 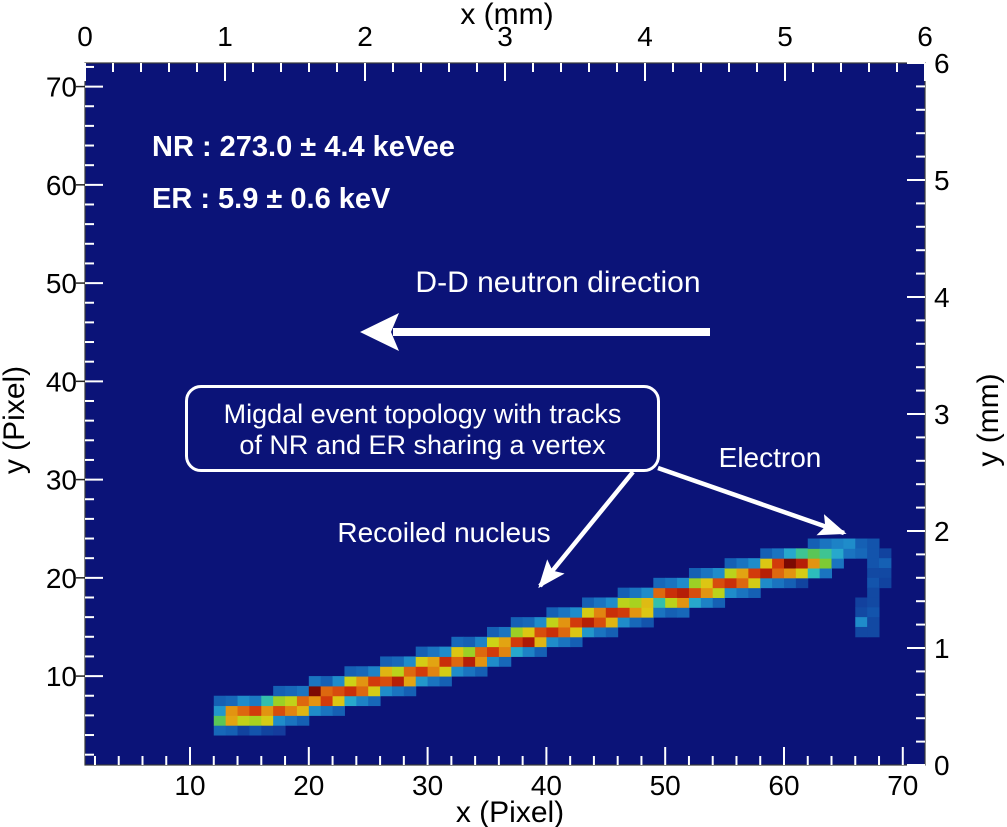 What do you see at coordinates (902, 785) in the screenshot?
I see `tick-label-x-pixel: 70` at bounding box center [902, 785].